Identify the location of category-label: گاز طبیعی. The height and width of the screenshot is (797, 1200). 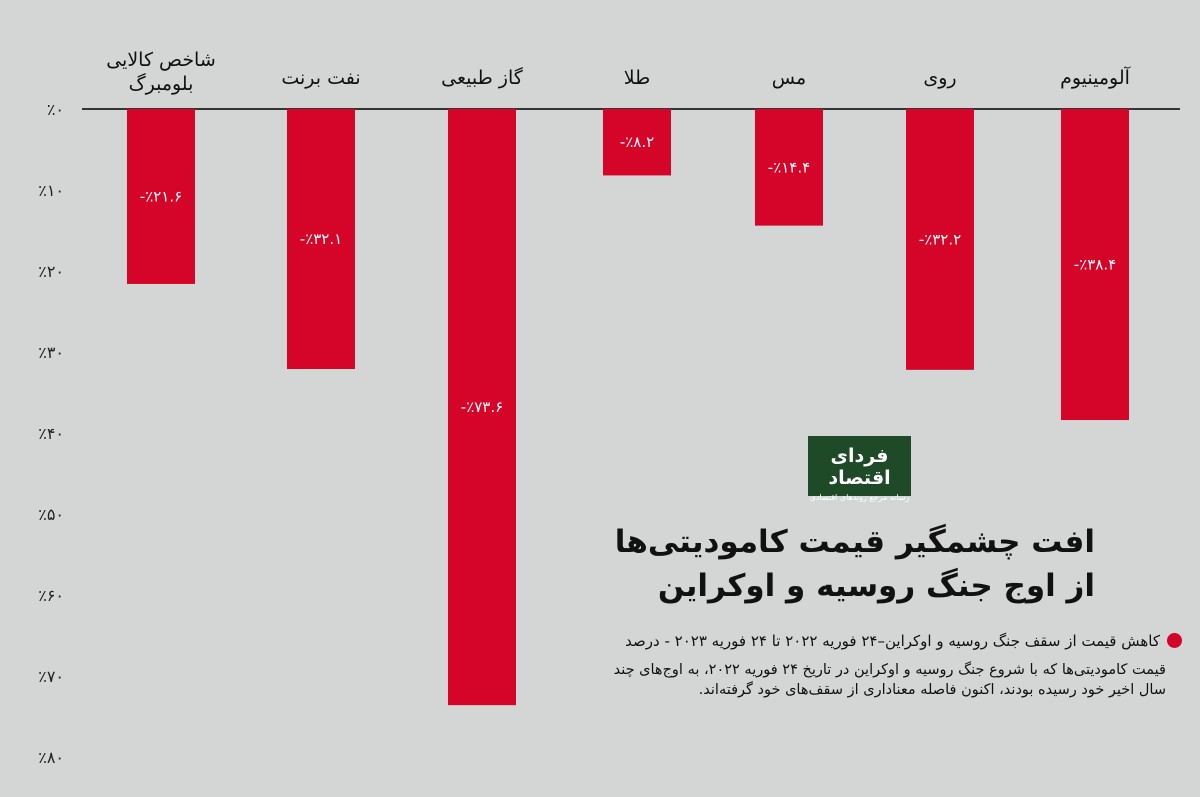
(482, 77).